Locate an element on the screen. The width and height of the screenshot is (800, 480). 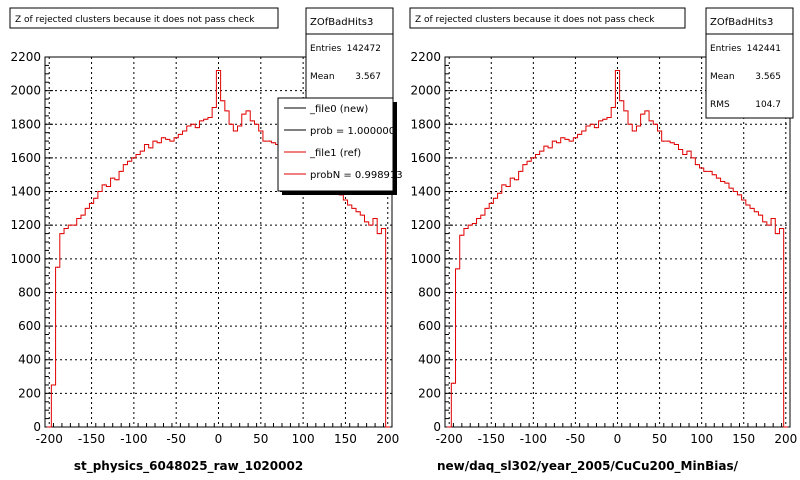
legend-label: probN = 0.998913 is located at coordinates (356, 175).